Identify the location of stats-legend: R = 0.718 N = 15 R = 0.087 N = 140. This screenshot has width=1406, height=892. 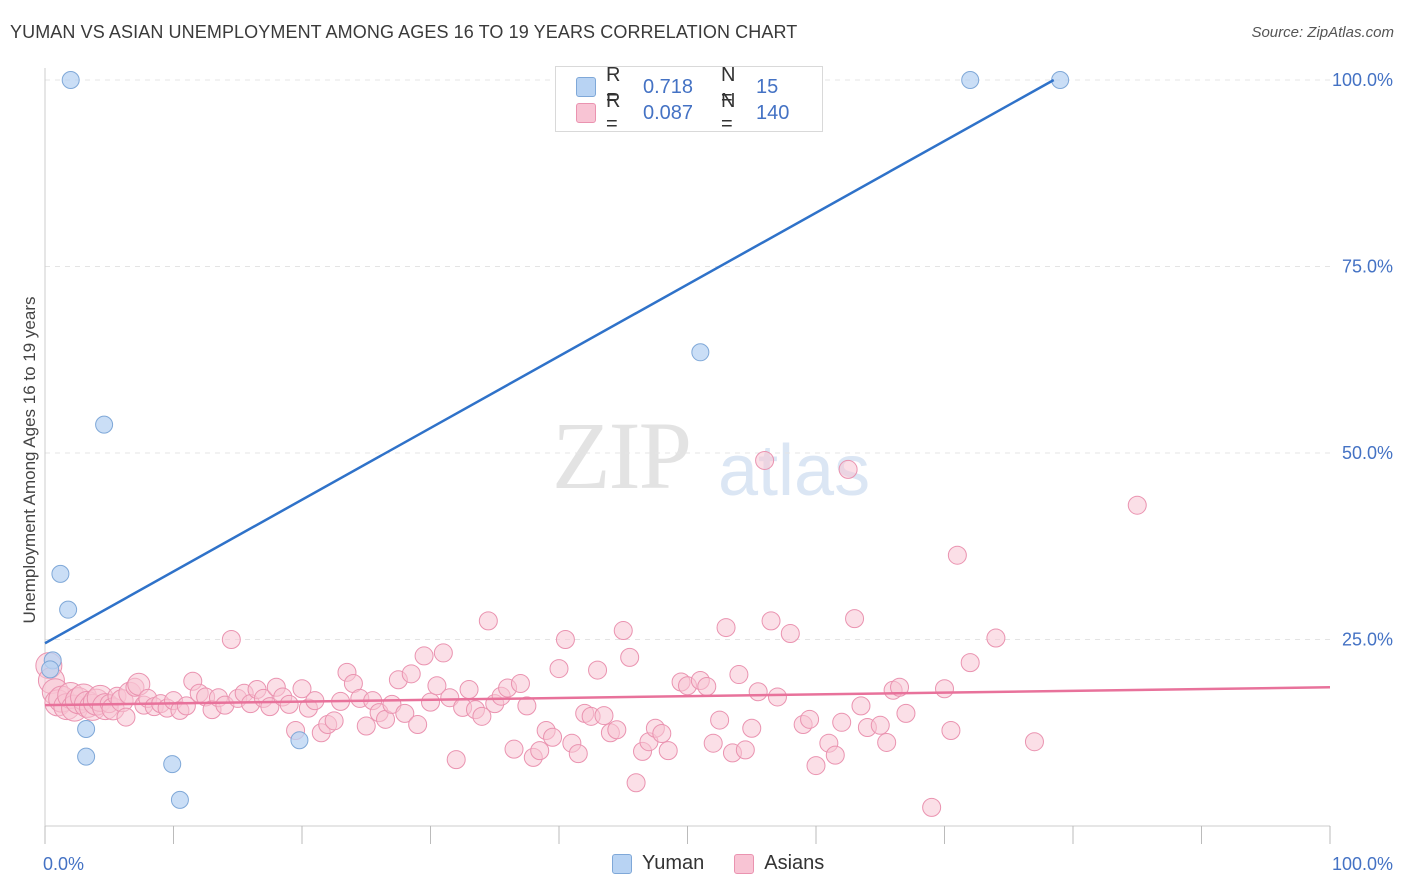
(689, 99).